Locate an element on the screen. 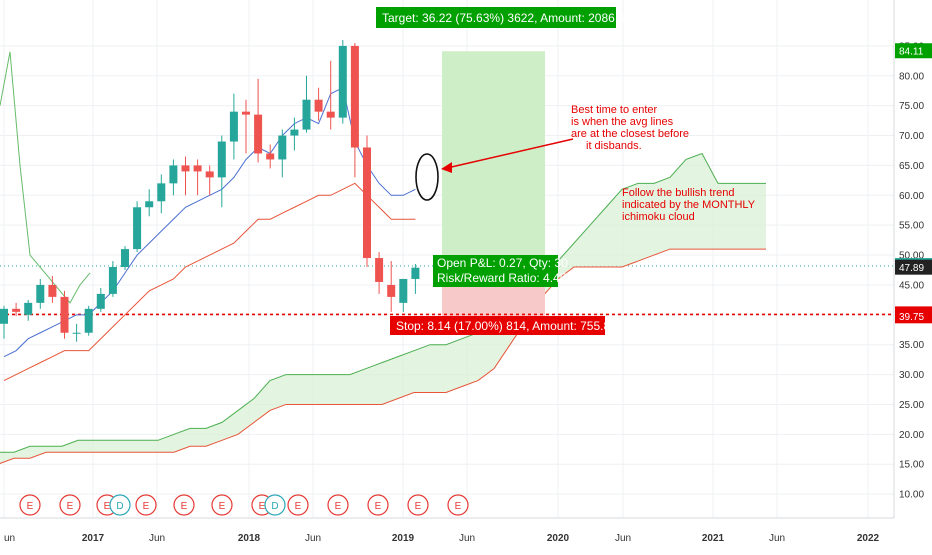 The height and width of the screenshot is (555, 932). price-badge: 47.89 is located at coordinates (913, 267).